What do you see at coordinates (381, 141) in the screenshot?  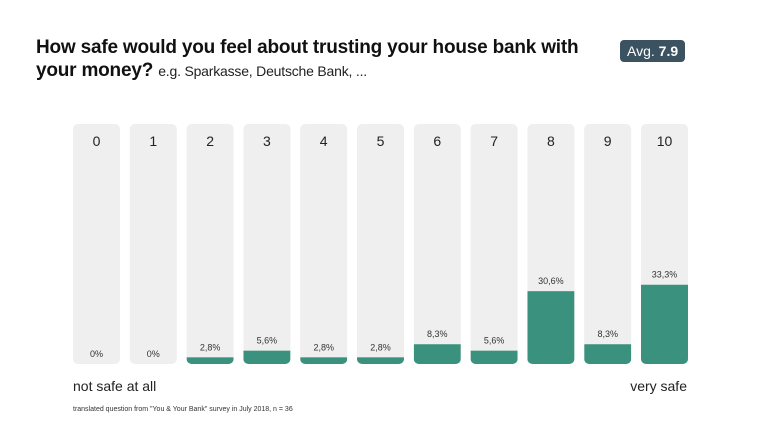 I see `category-label: 5` at bounding box center [381, 141].